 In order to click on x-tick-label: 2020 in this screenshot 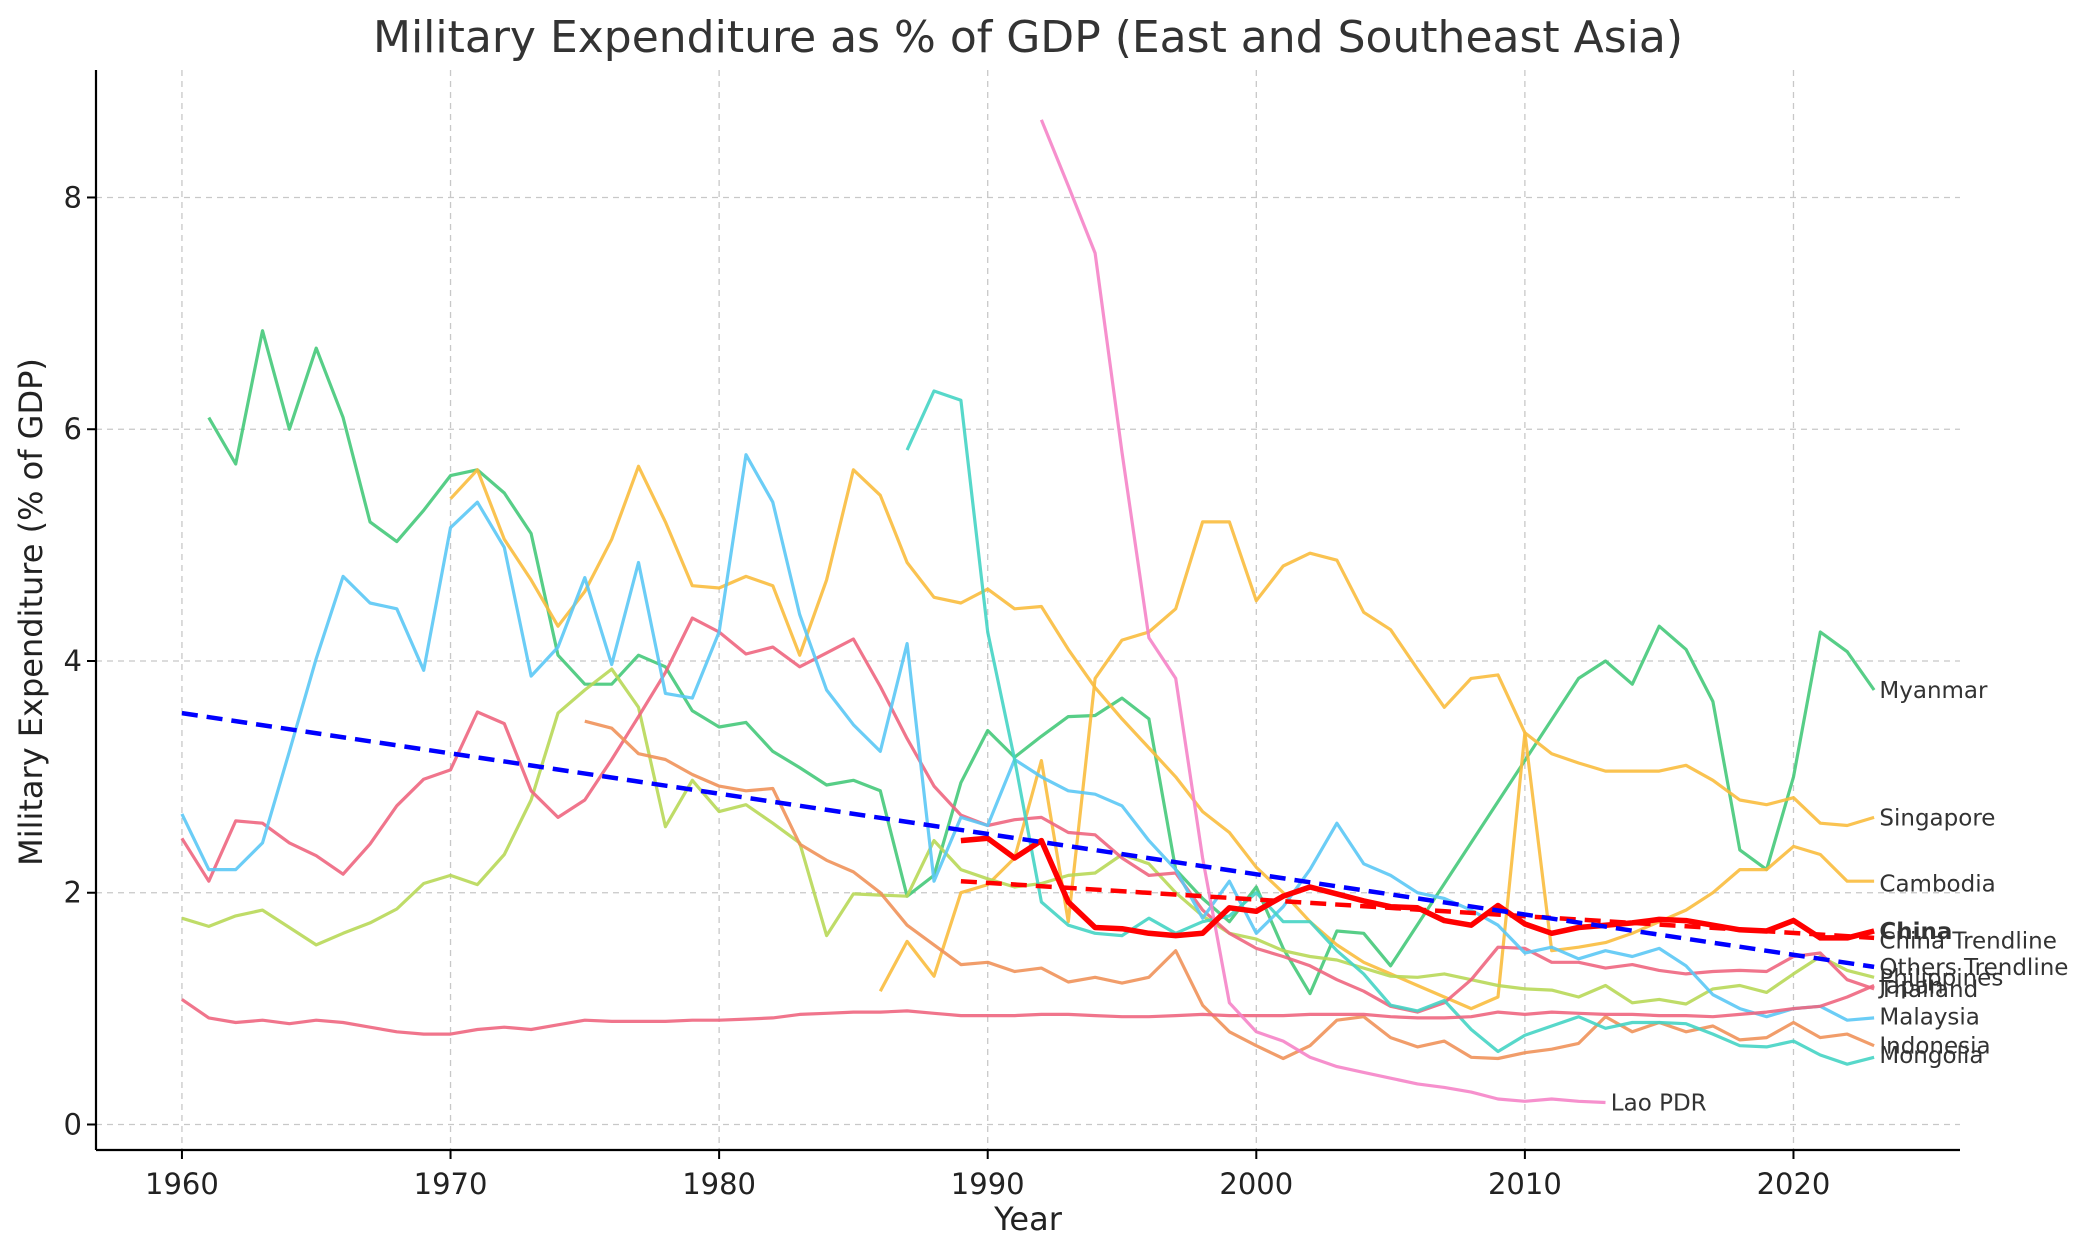, I will do `click(1794, 1184)`.